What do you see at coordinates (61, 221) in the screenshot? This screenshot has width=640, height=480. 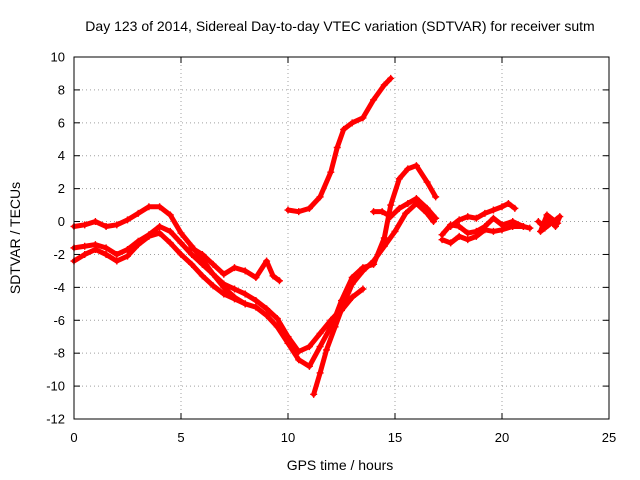 I see `y-tick-label: 0` at bounding box center [61, 221].